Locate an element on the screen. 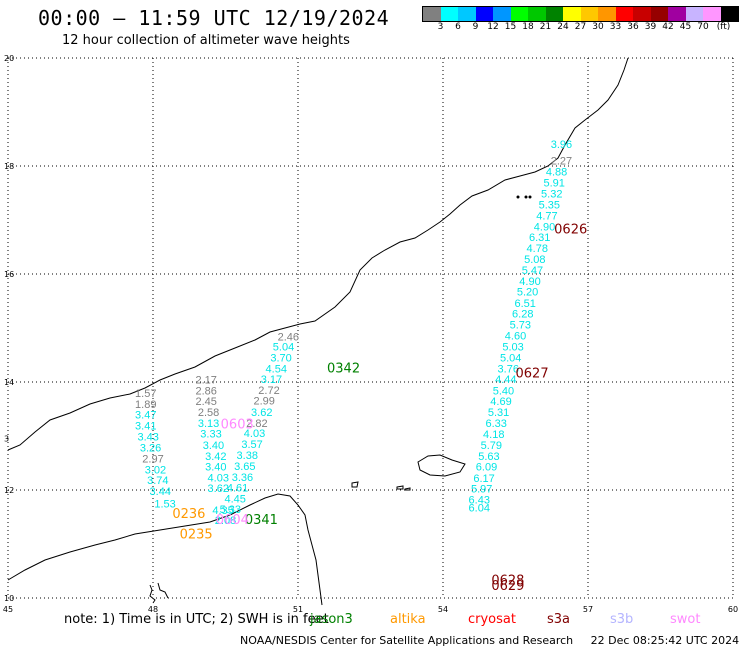 The width and height of the screenshot is (740, 650). somalia-coast is located at coordinates (165, 549).